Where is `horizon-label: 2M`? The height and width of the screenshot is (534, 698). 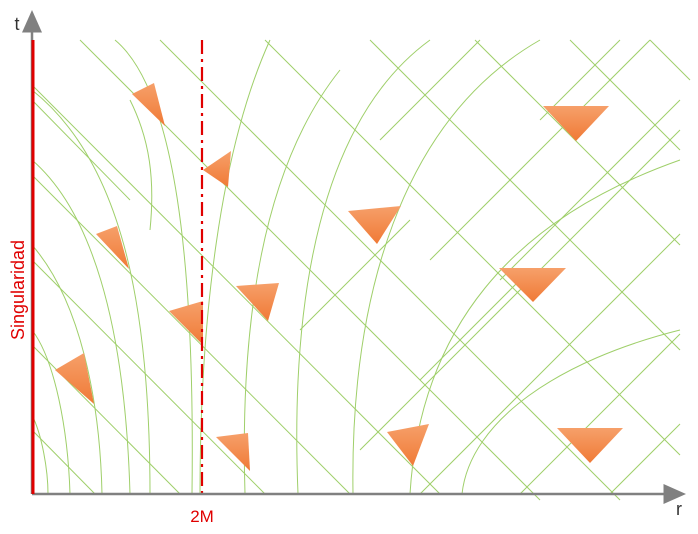
horizon-label: 2M is located at coordinates (202, 516).